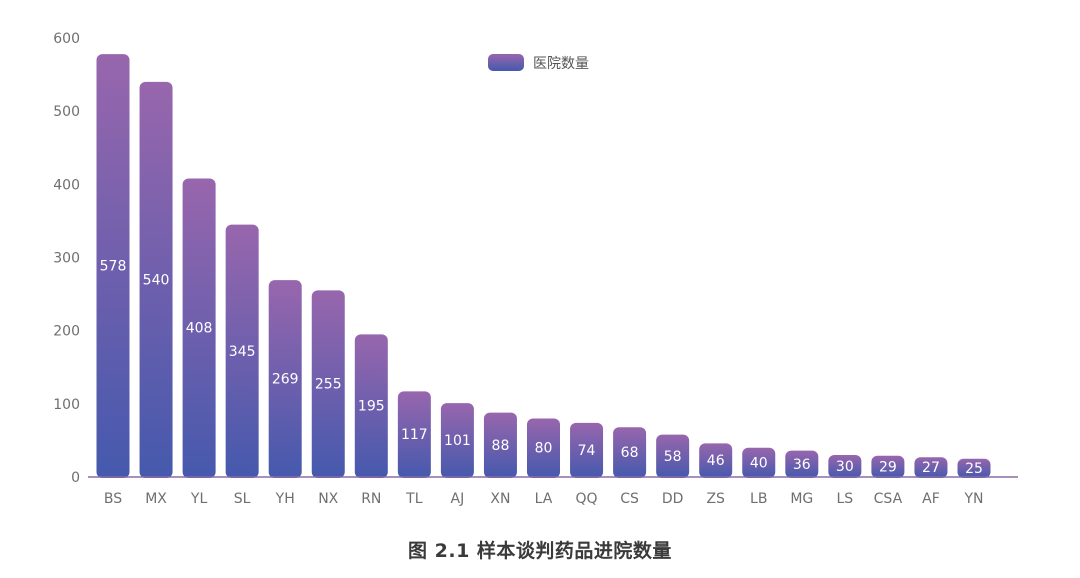 Image resolution: width=1080 pixels, height=578 pixels. What do you see at coordinates (75, 478) in the screenshot?
I see `y-tick-label: 0` at bounding box center [75, 478].